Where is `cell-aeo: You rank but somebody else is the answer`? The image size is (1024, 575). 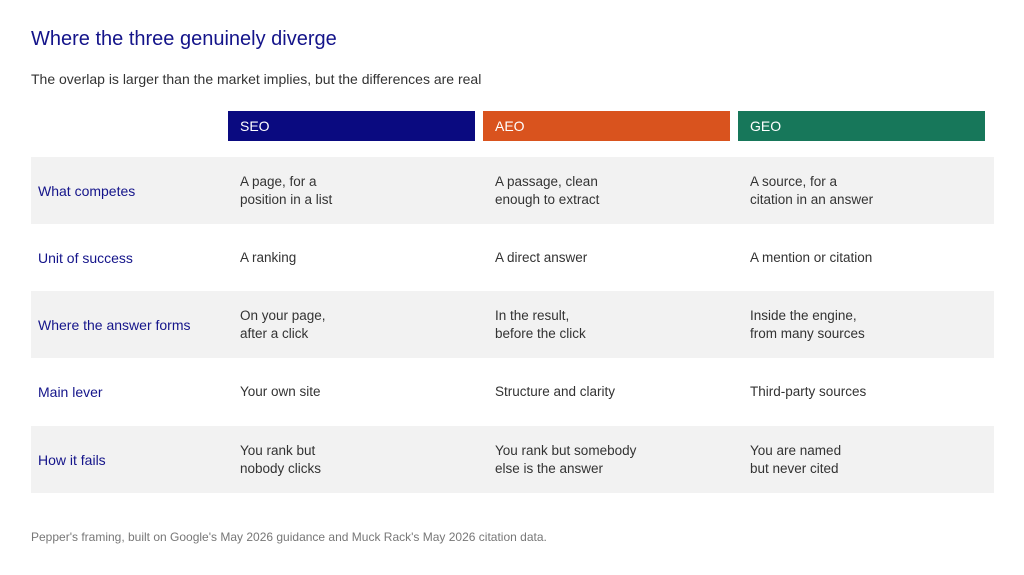 cell-aeo: You rank but somebody else is the answer is located at coordinates (566, 459).